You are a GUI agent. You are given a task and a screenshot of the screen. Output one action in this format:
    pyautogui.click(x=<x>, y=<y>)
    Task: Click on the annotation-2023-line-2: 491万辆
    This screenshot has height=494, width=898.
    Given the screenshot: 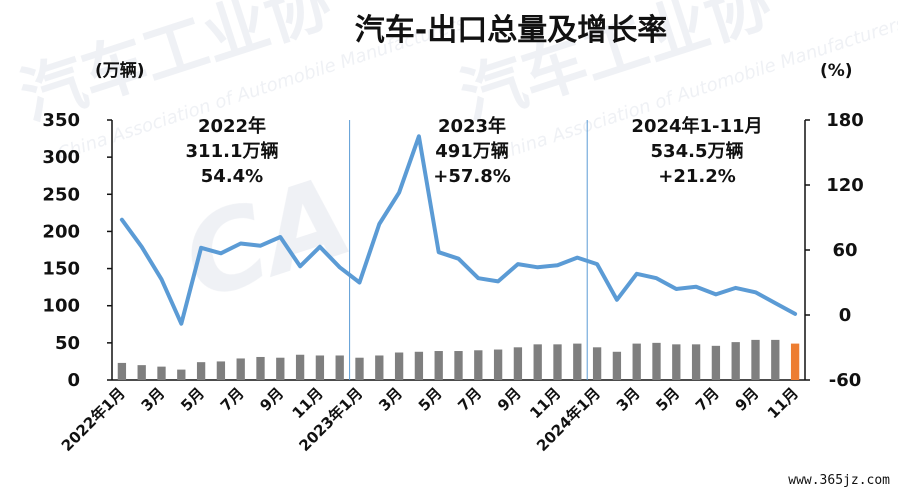 What is the action you would take?
    pyautogui.click(x=472, y=151)
    